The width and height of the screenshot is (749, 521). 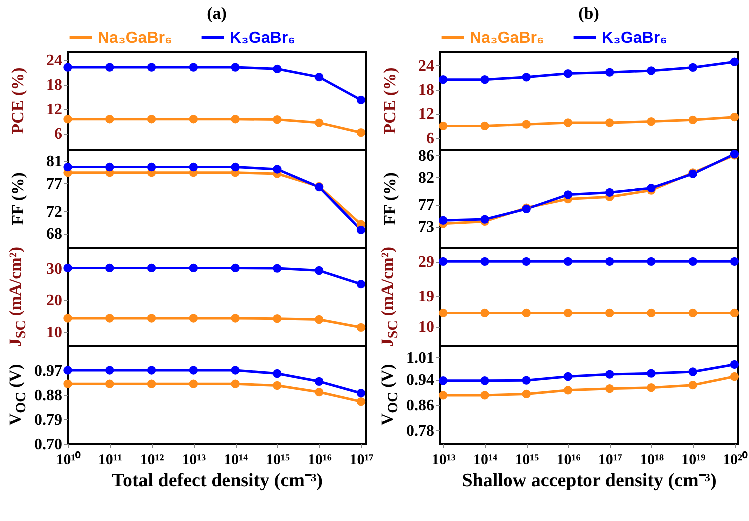 I want to click on y-tick-label: 30, so click(x=54, y=269).